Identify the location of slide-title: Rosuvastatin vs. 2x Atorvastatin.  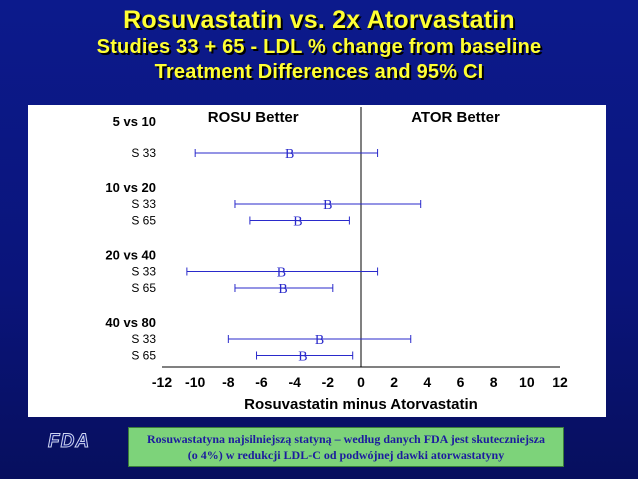
(319, 20).